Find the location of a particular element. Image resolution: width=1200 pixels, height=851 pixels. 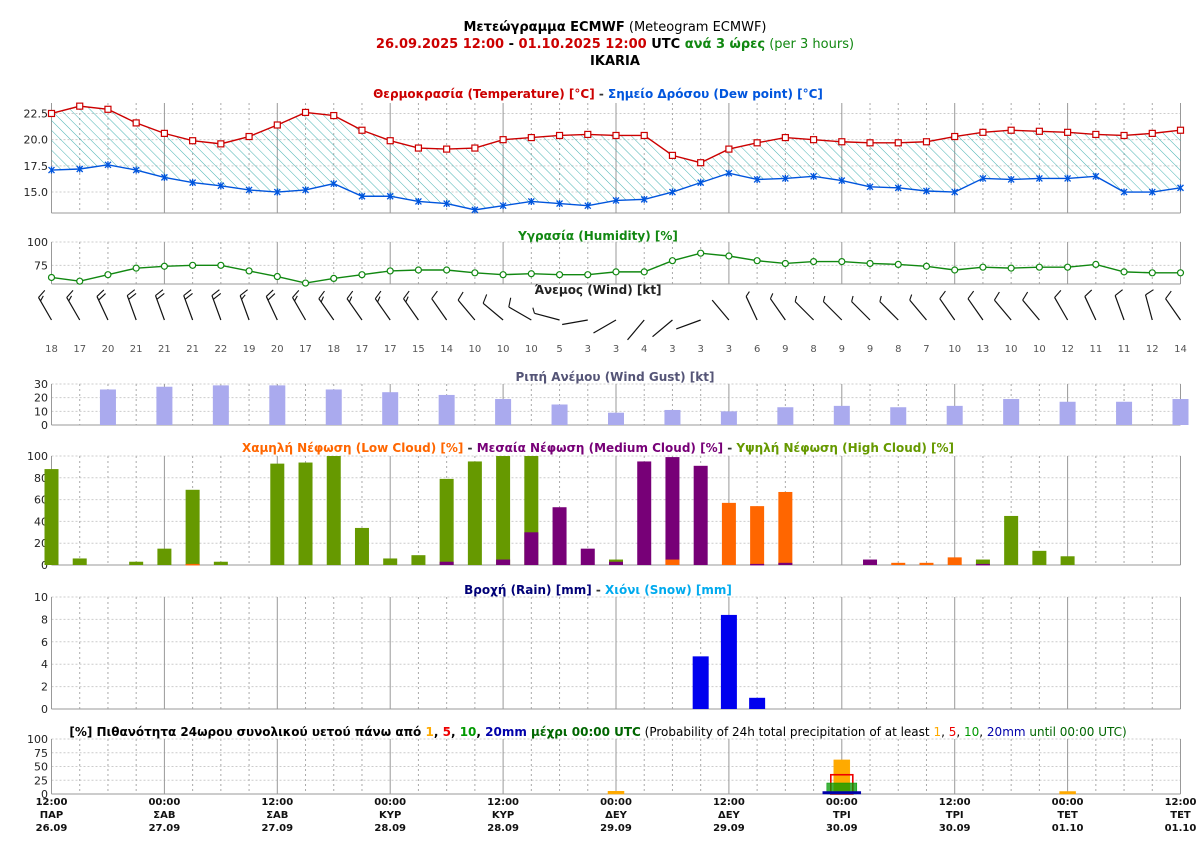

period-step: ανά 3 ώρες is located at coordinates (725, 44).